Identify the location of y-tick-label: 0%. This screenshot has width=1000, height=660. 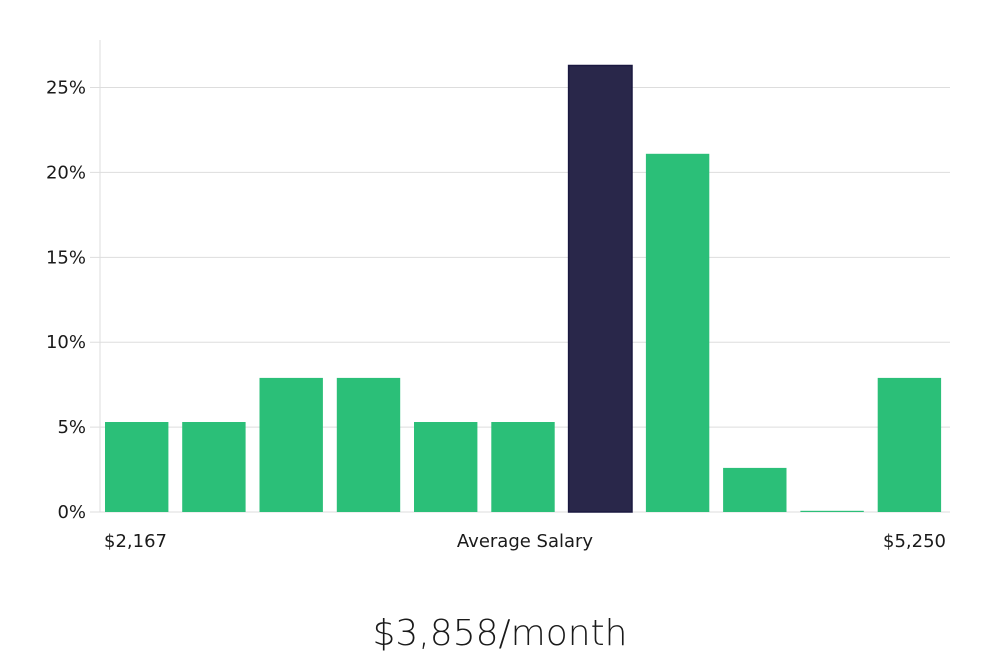
(71, 512).